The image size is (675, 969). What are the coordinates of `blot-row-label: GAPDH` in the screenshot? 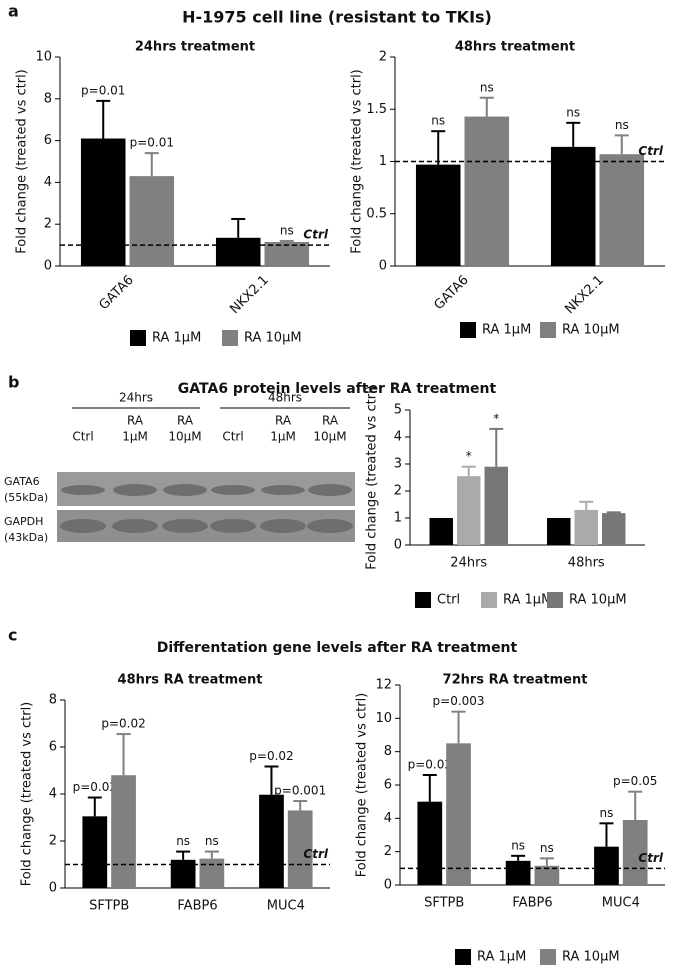 It's located at (23, 521).